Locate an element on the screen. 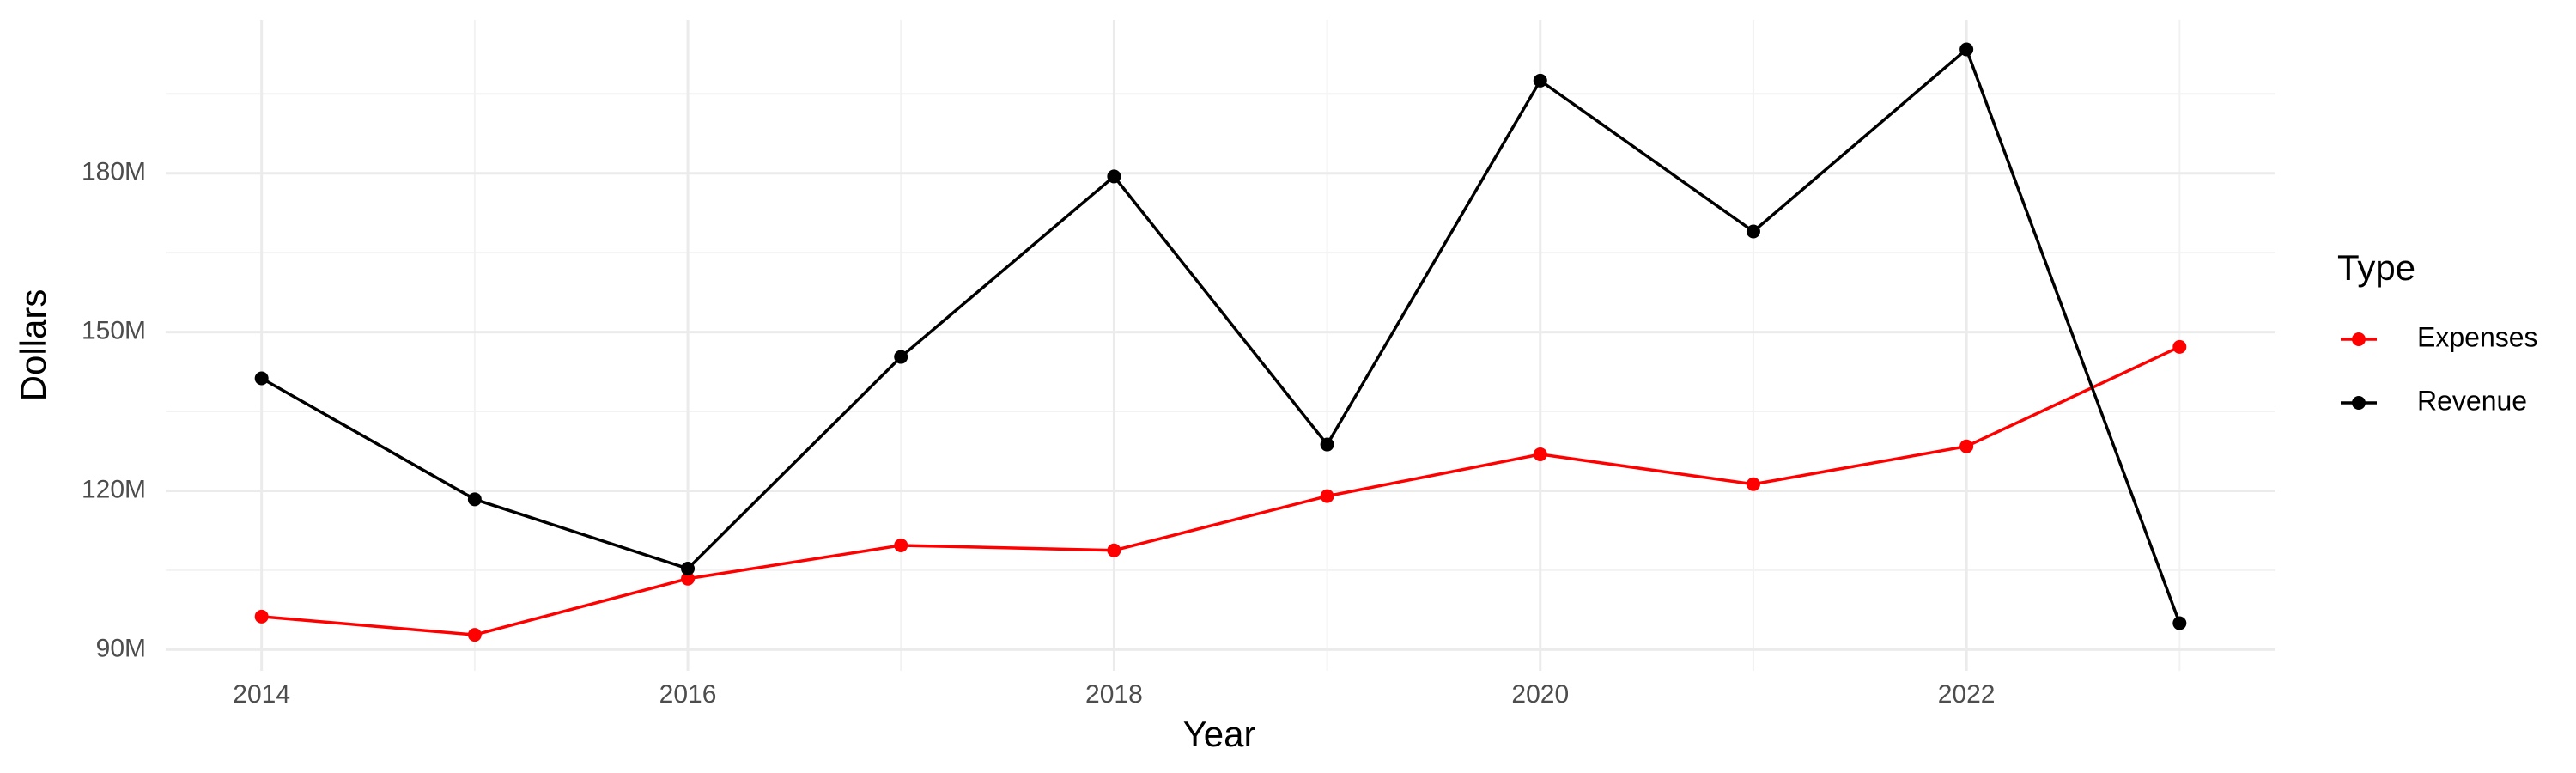 Image resolution: width=2576 pixels, height=773 pixels. y-axis-title: Dollars is located at coordinates (33, 345).